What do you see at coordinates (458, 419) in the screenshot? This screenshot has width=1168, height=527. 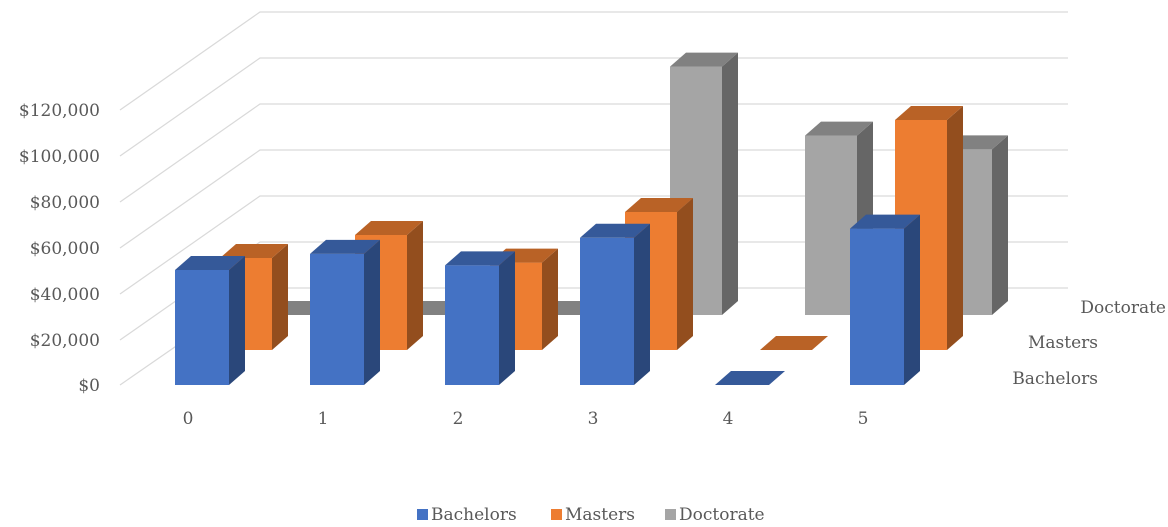 I see `x-tick-label: 2` at bounding box center [458, 419].